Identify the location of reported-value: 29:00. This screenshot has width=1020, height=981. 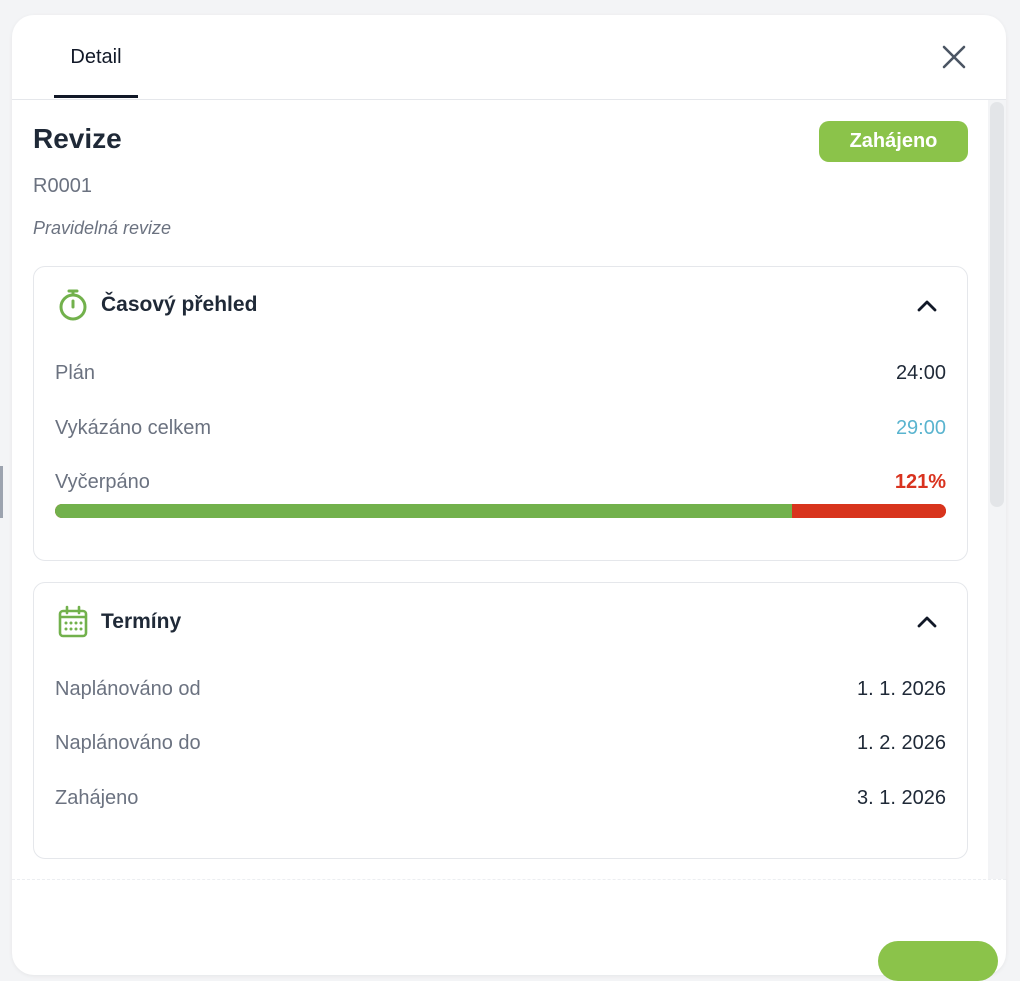
(920, 428).